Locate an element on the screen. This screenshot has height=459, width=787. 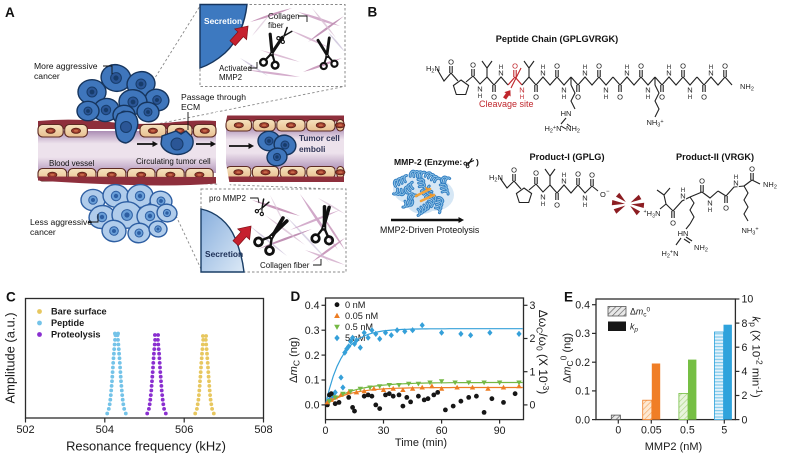
svg-text: Passage through is located at coordinates (213, 97).